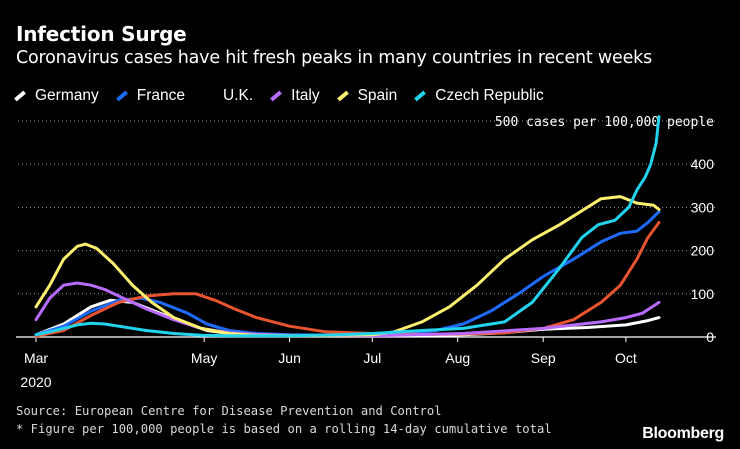 The height and width of the screenshot is (449, 740). I want to click on y-tick-label-500: 500 cases per 100,000 people, so click(604, 122).